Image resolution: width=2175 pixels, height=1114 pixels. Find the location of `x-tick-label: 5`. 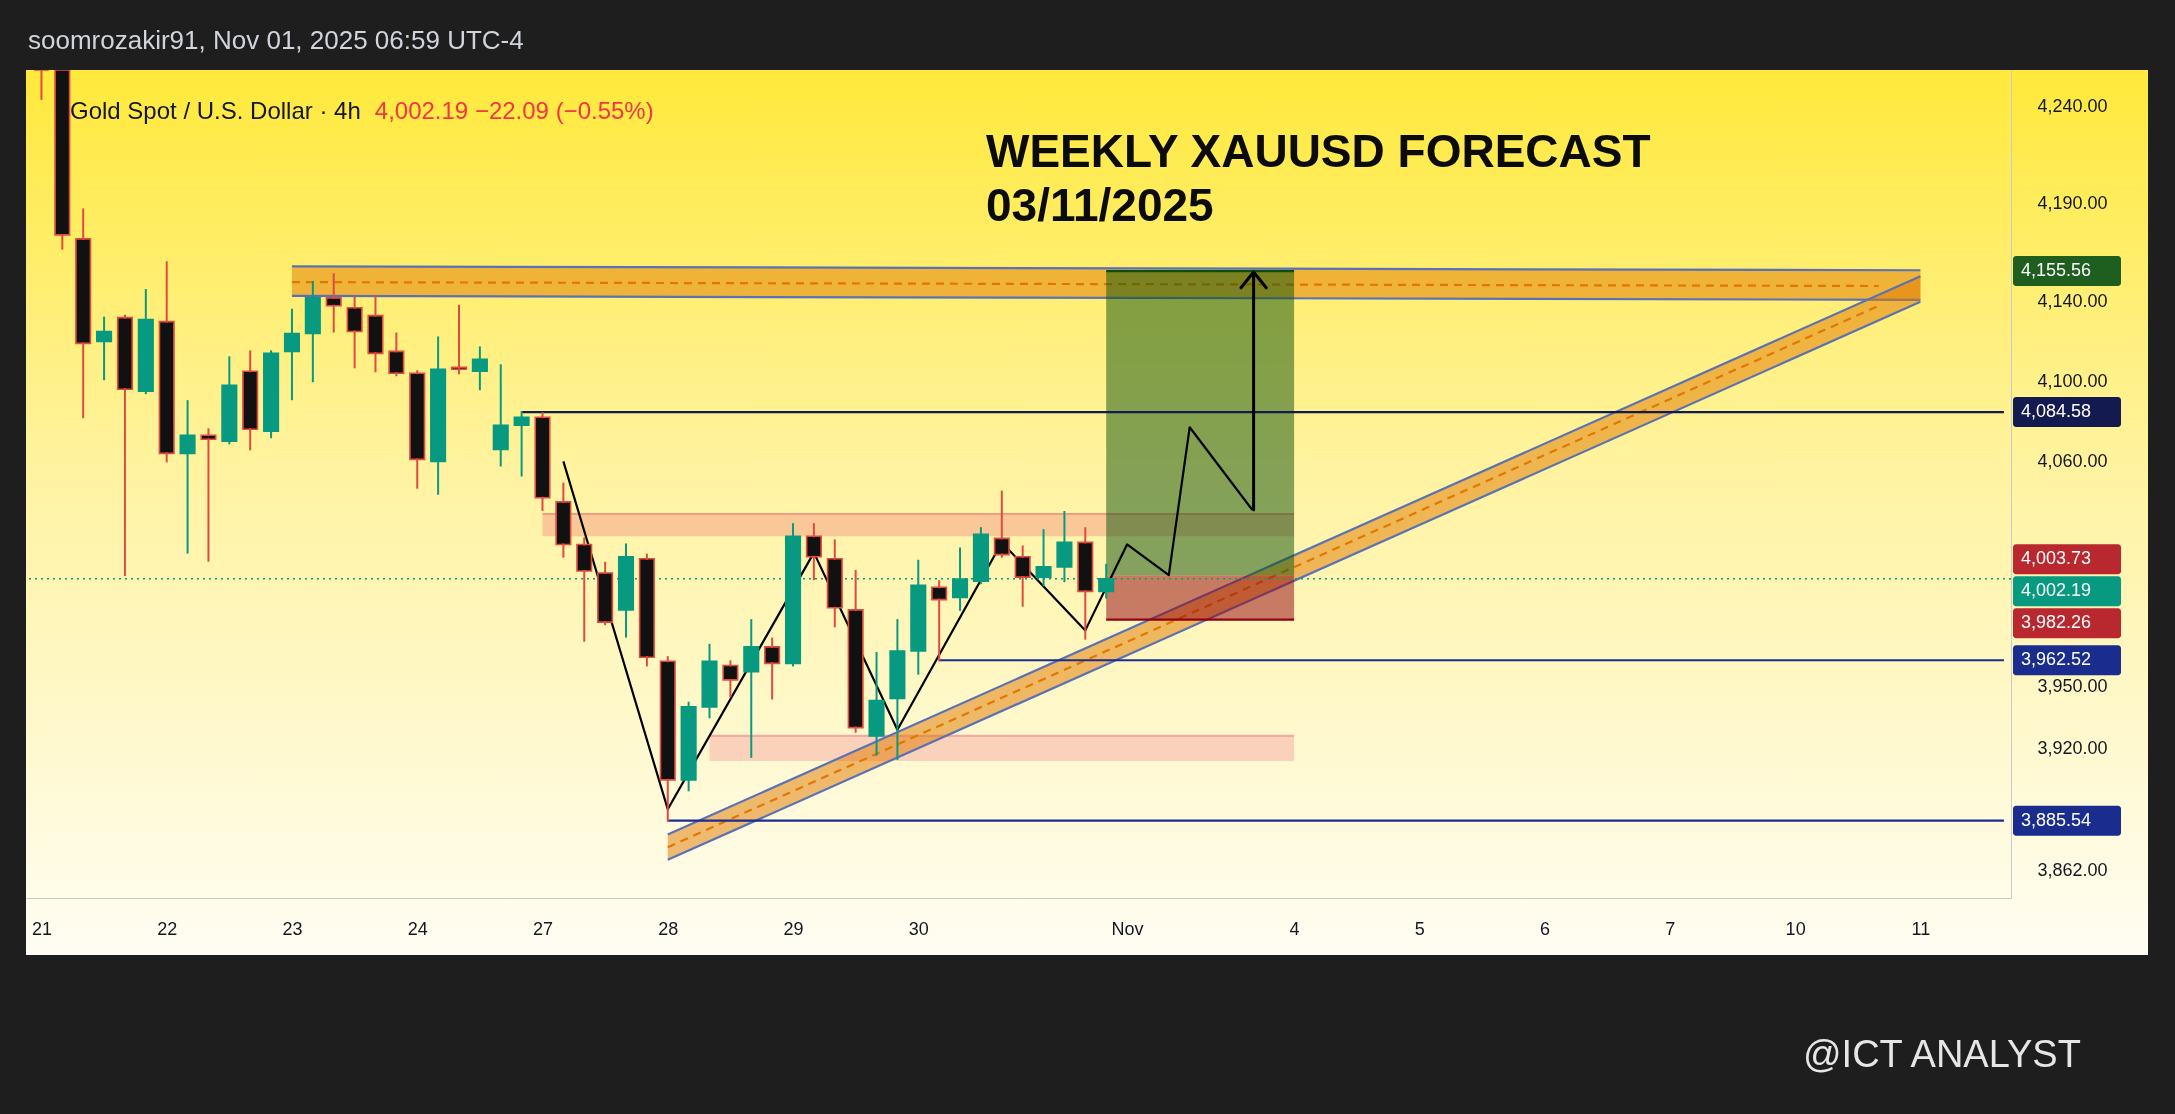

x-tick-label: 5 is located at coordinates (1419, 928).